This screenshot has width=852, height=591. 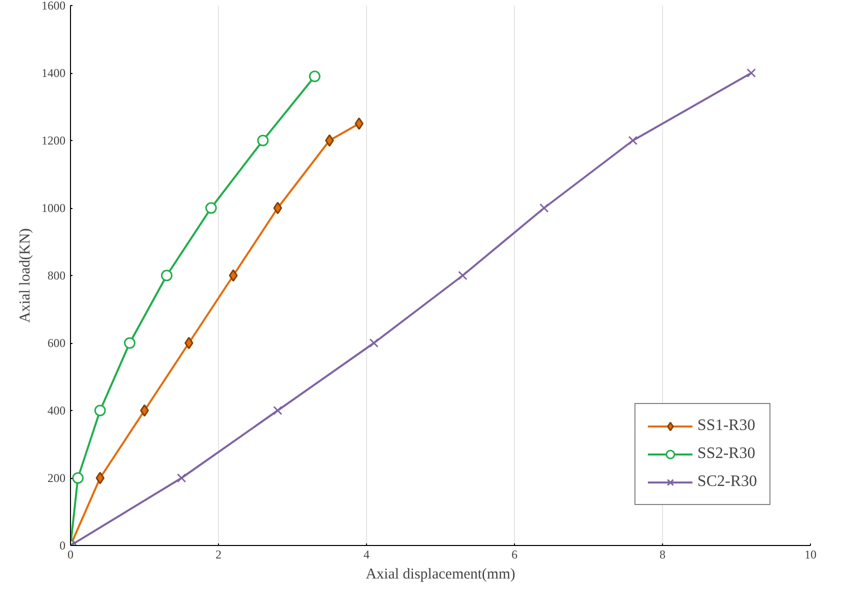 I want to click on y-tick-label: 1400, so click(x=54, y=73).